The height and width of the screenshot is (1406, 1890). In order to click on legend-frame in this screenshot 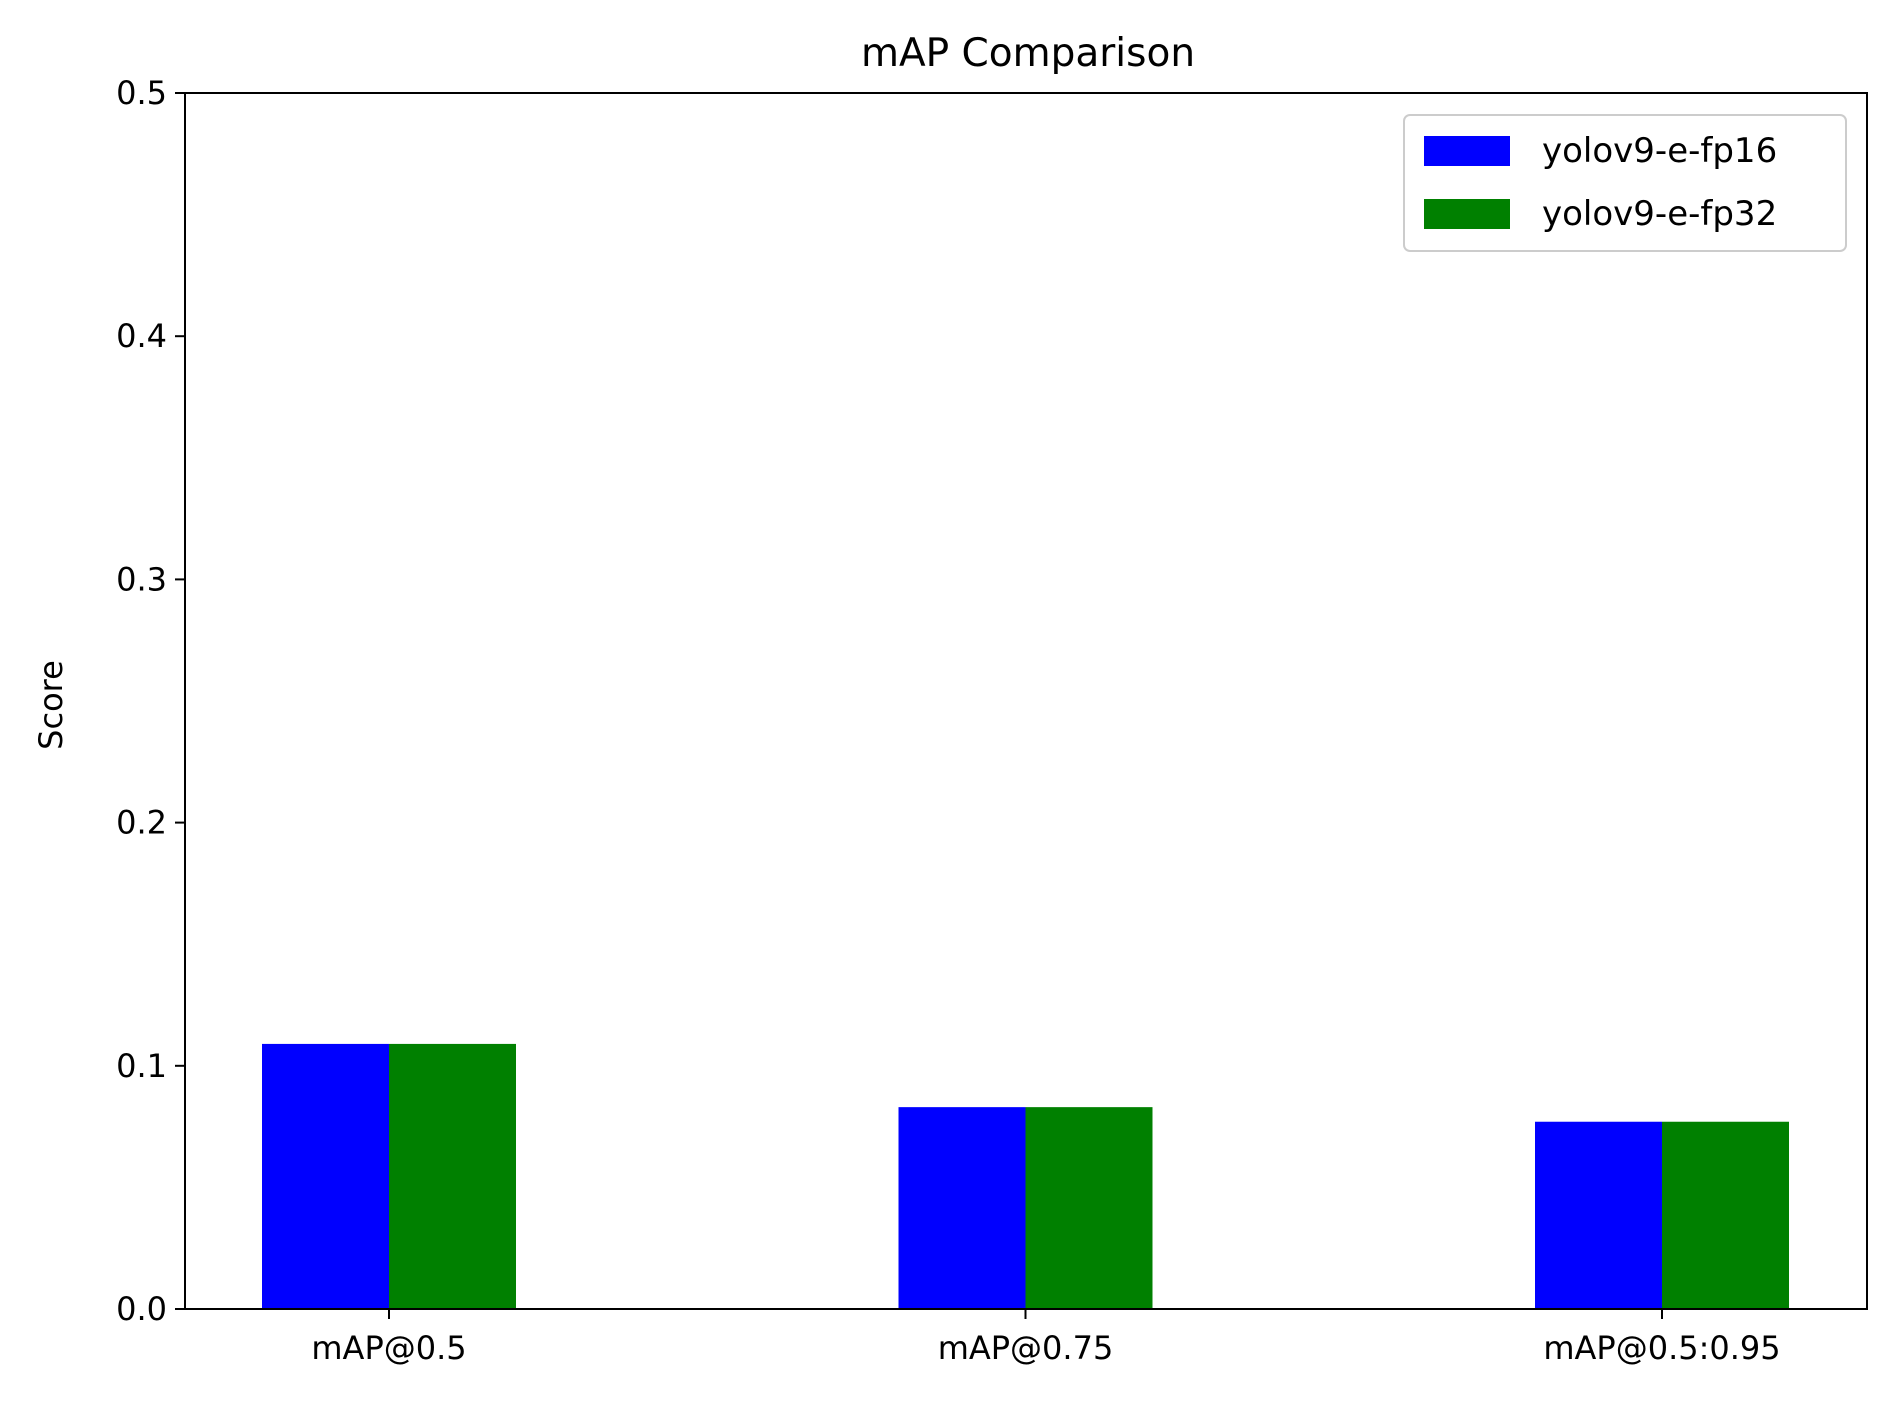, I will do `click(1625, 183)`.